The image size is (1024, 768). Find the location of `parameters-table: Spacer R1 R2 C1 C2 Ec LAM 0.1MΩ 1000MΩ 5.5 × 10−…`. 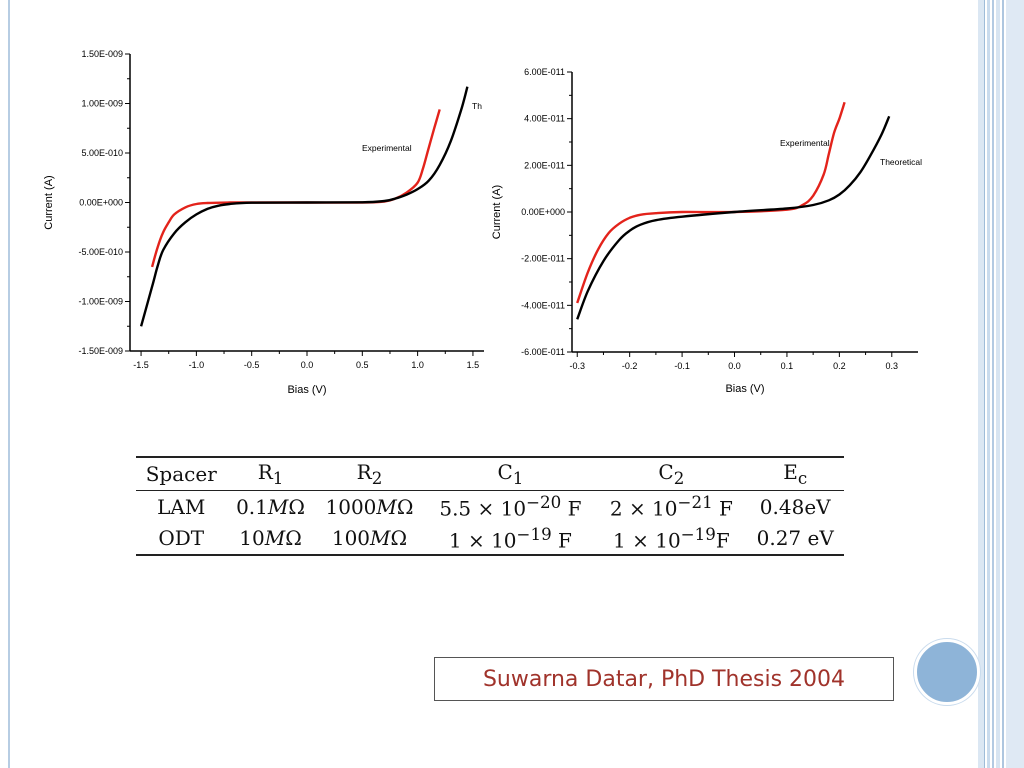

parameters-table: Spacer R1 R2 C1 C2 Ec LAM 0.1MΩ 1000MΩ 5.5 × 10−… is located at coordinates (490, 506).